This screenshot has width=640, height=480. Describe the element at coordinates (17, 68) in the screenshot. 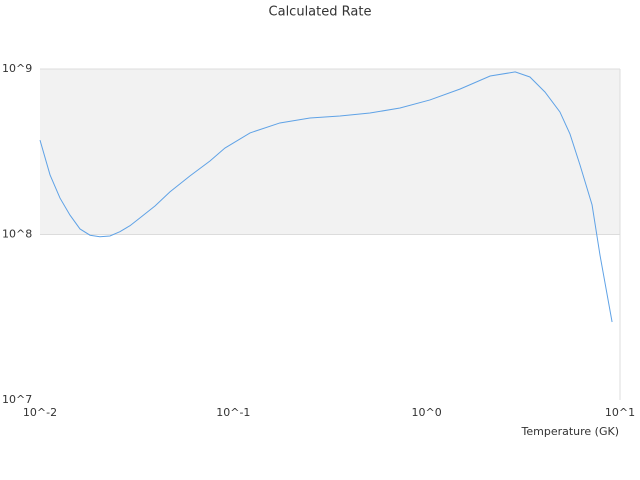

I see `y-tick-label: 10^9` at that location.